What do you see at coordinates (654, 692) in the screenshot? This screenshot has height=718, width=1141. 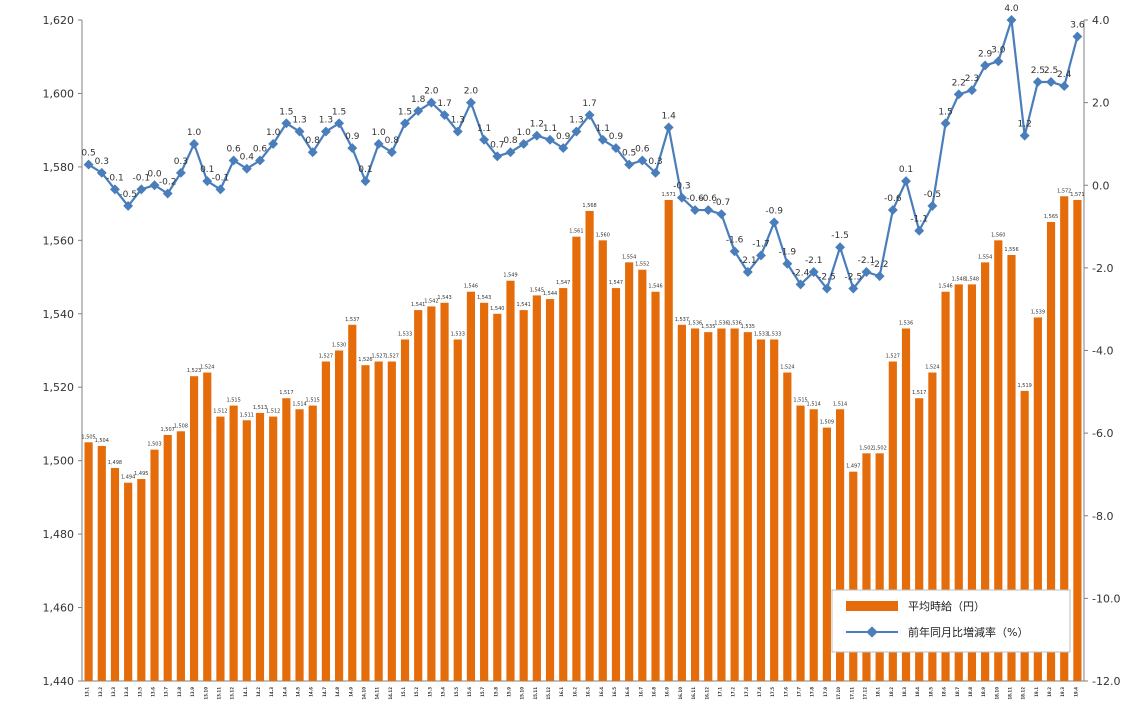 I see `x-tick-label: 16.8` at bounding box center [654, 692].